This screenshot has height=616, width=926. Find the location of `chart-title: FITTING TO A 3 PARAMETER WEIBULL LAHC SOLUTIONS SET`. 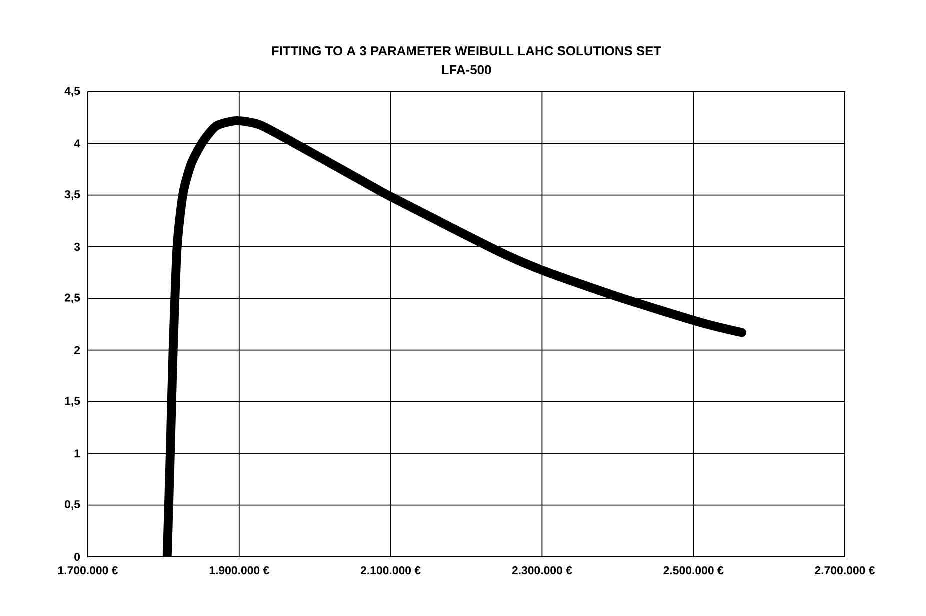

chart-title: FITTING TO A 3 PARAMETER WEIBULL LAHC SOLUTIONS SET is located at coordinates (467, 51).